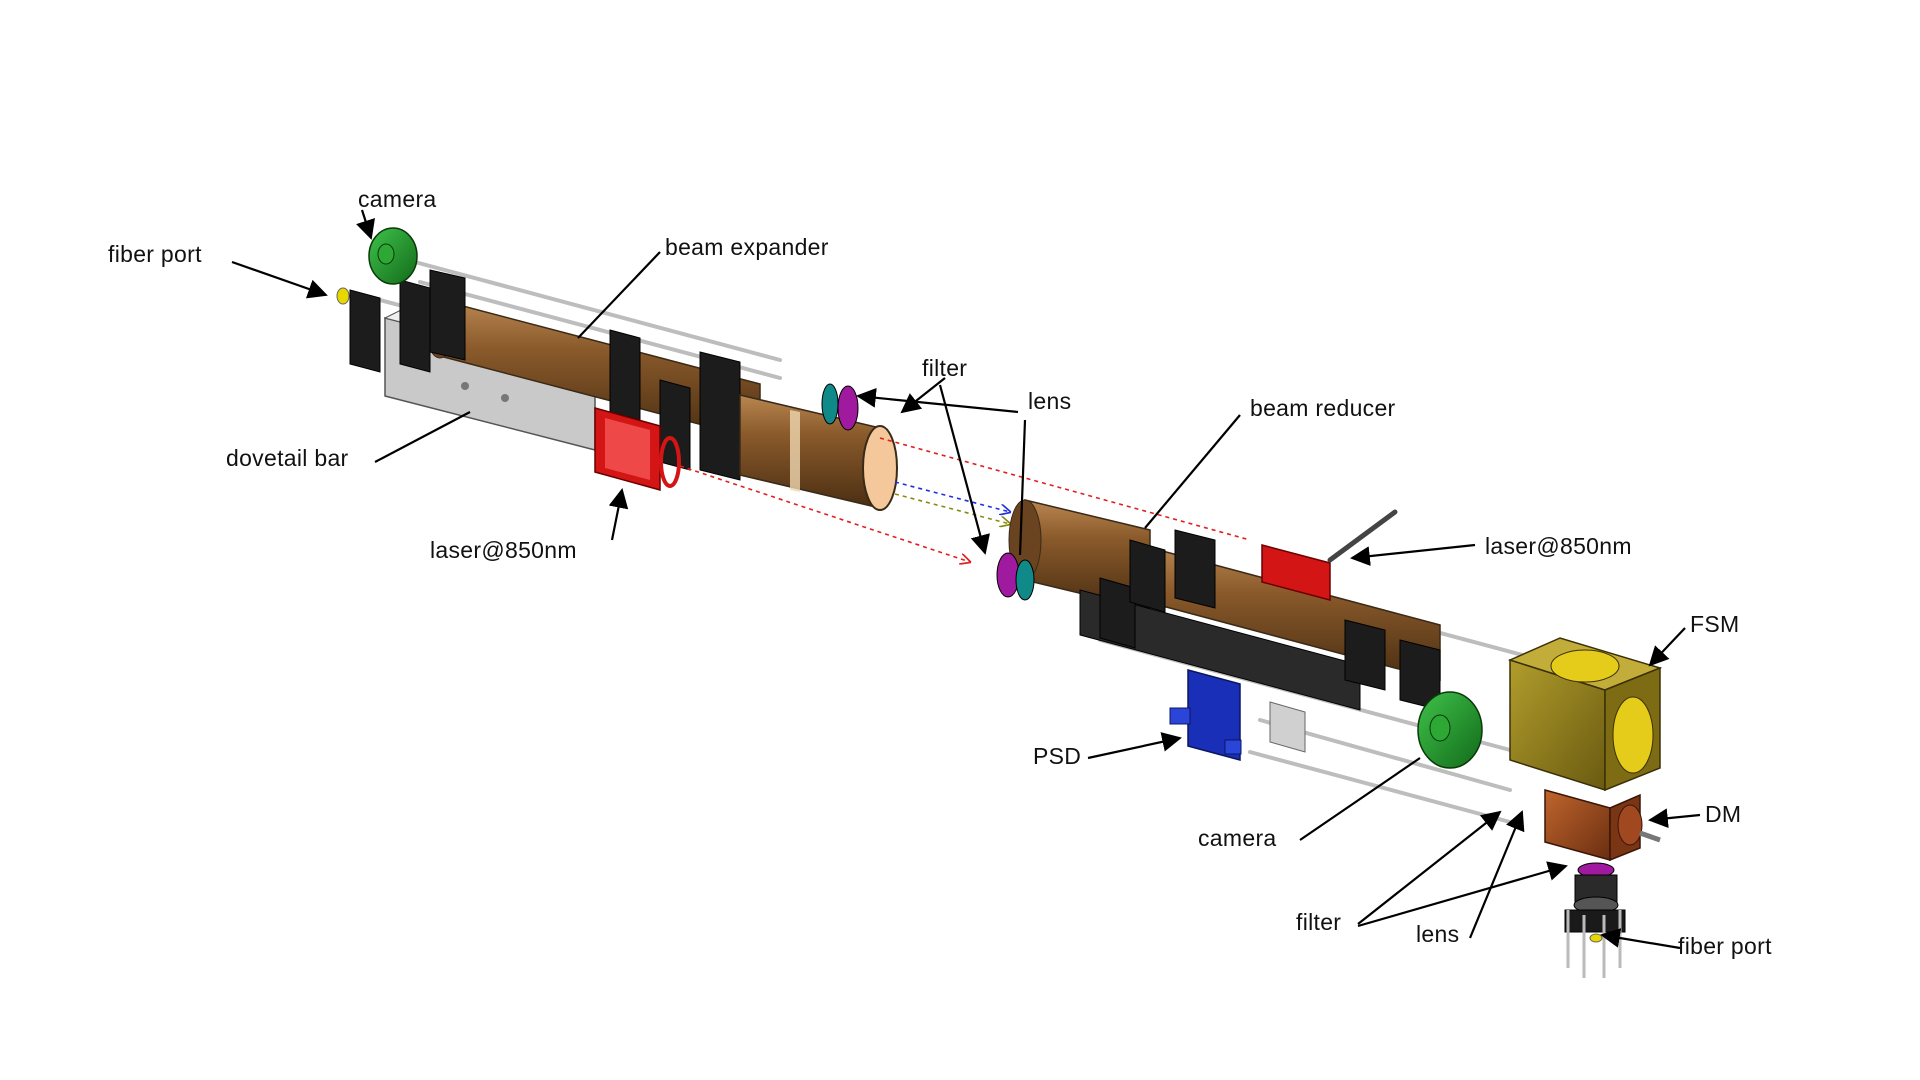 Image resolution: width=1920 pixels, height=1080 pixels. Describe the element at coordinates (1049, 401) in the screenshot. I see `label-lens-mid: lens` at that location.